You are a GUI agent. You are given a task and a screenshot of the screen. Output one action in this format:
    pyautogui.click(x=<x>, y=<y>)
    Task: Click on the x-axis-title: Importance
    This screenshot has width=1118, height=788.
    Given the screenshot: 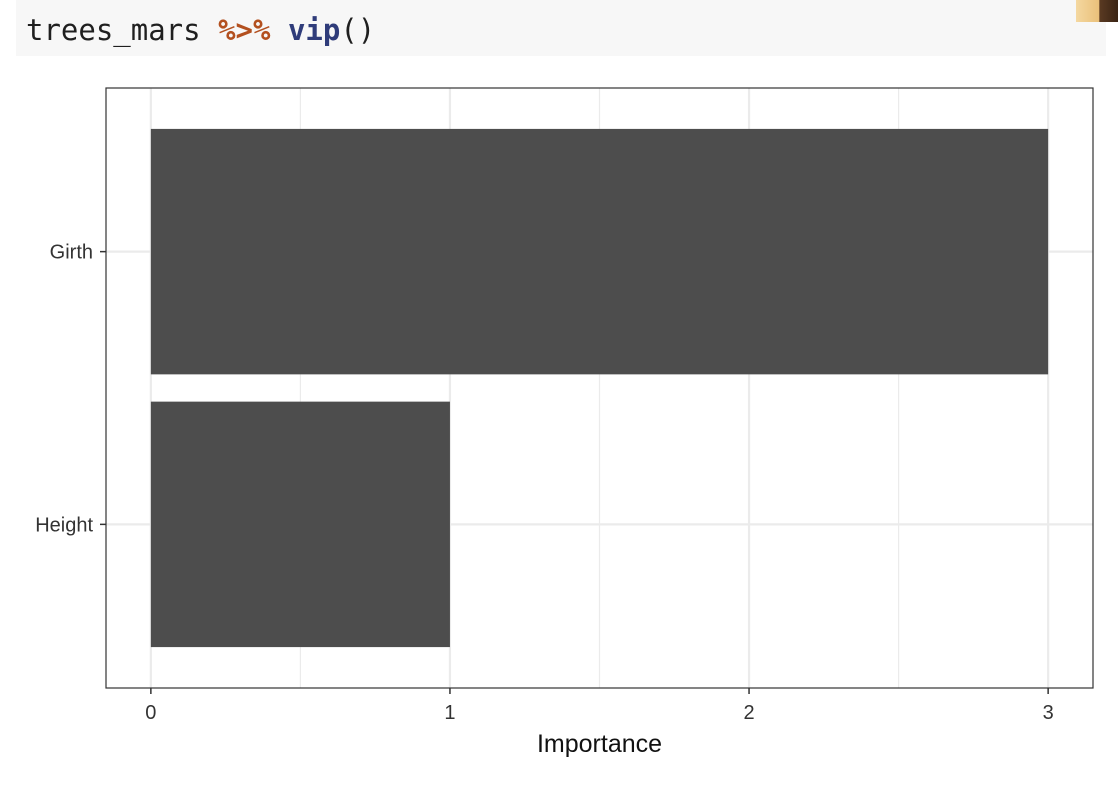 What is the action you would take?
    pyautogui.click(x=599, y=744)
    